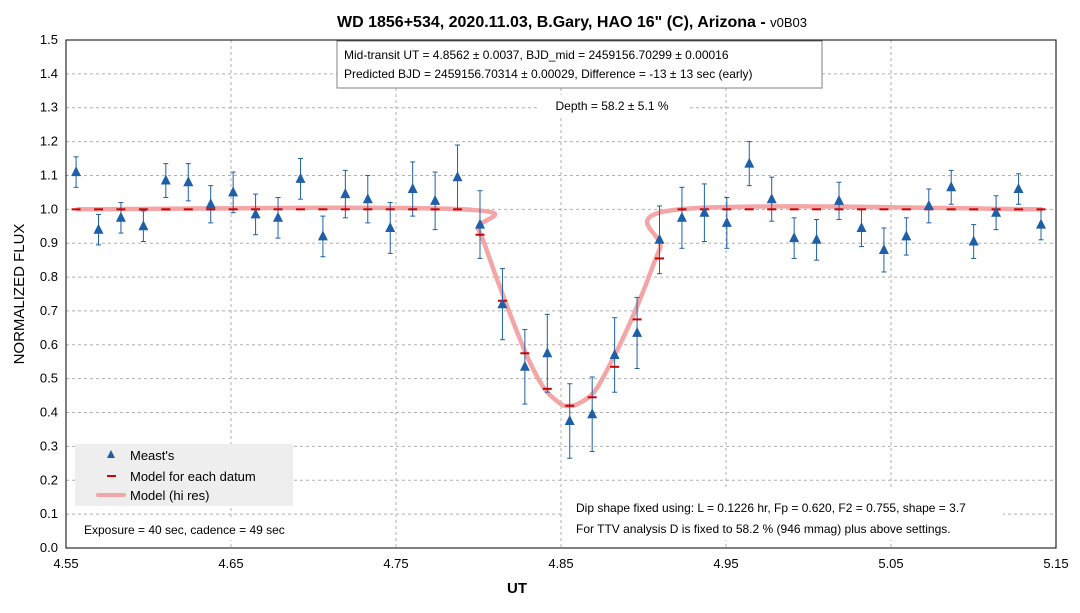  Describe the element at coordinates (49, 174) in the screenshot. I see `y-tick-label: 1.1` at that location.